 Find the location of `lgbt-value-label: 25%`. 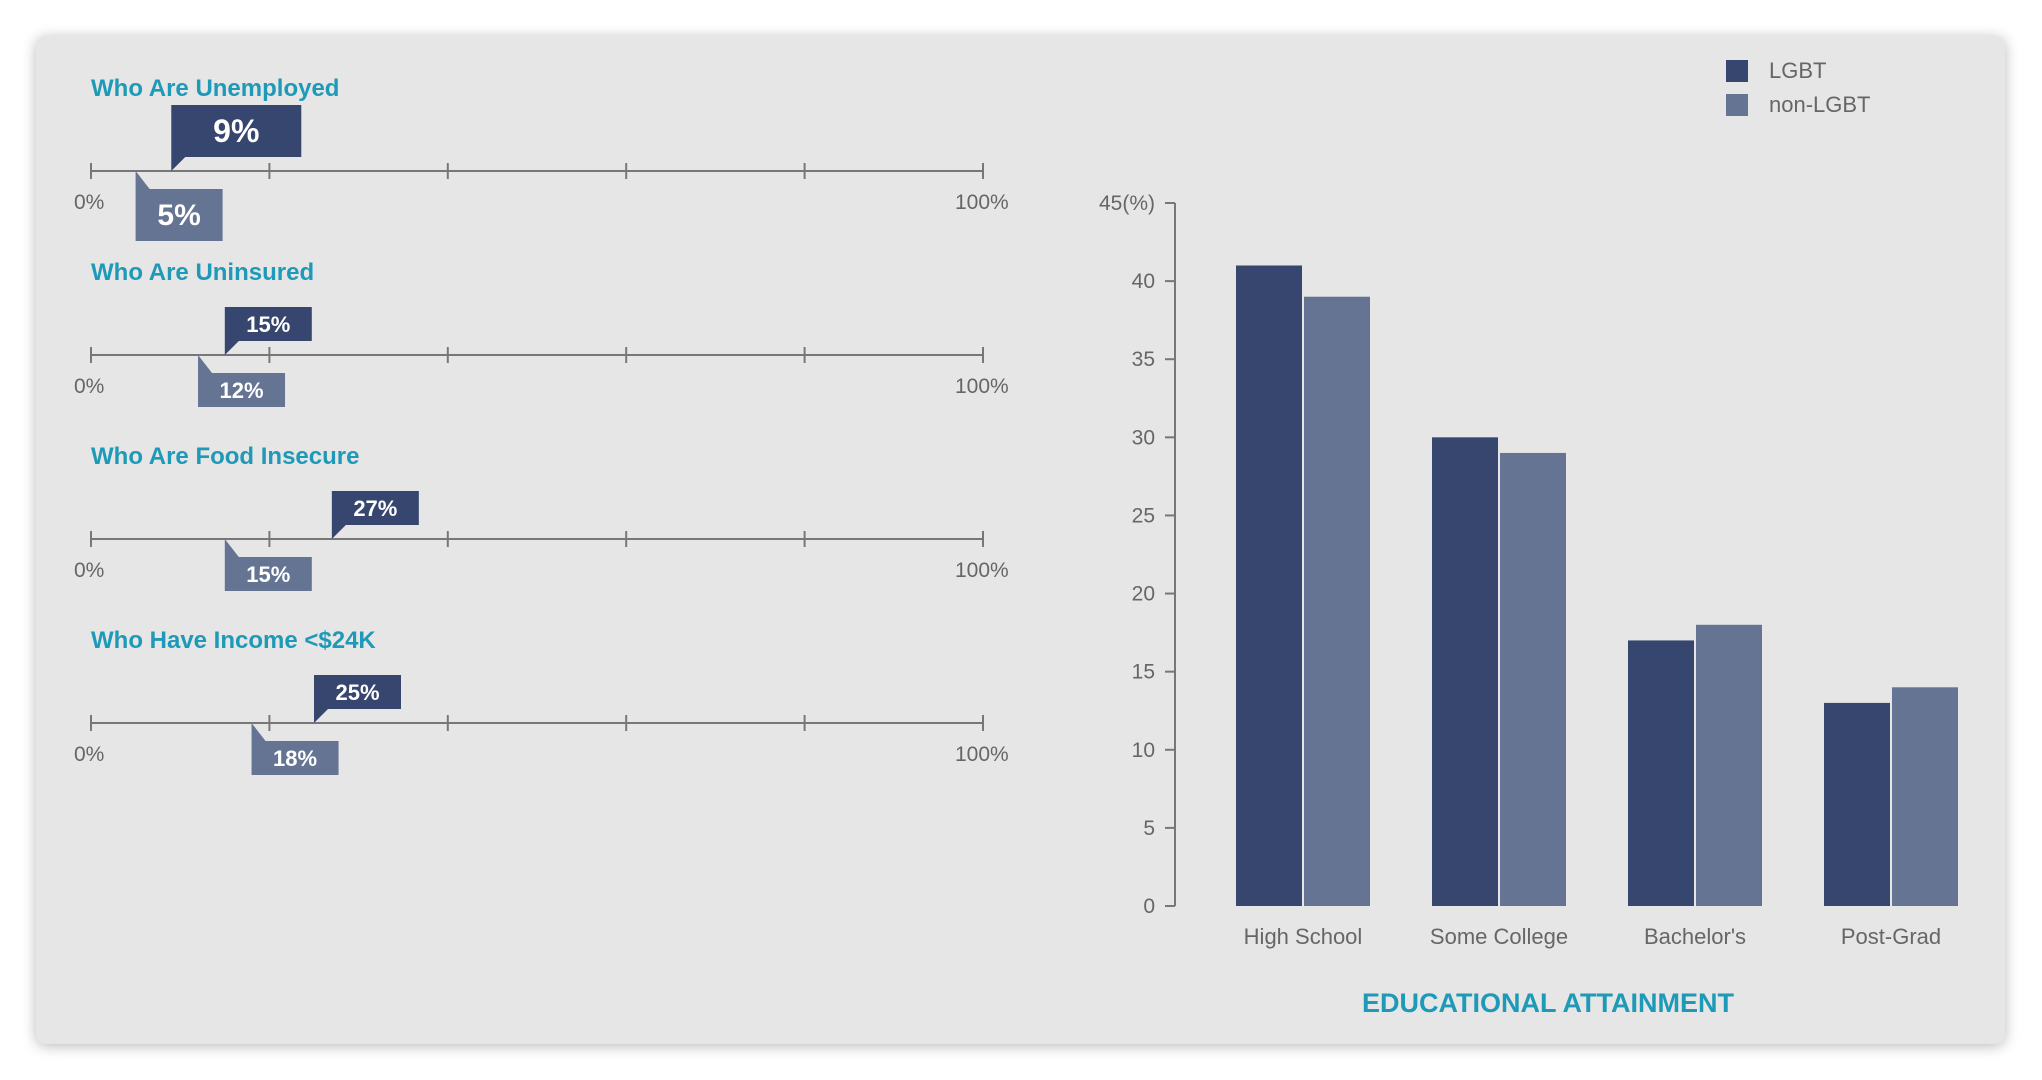

lgbt-value-label: 25% is located at coordinates (357, 692).